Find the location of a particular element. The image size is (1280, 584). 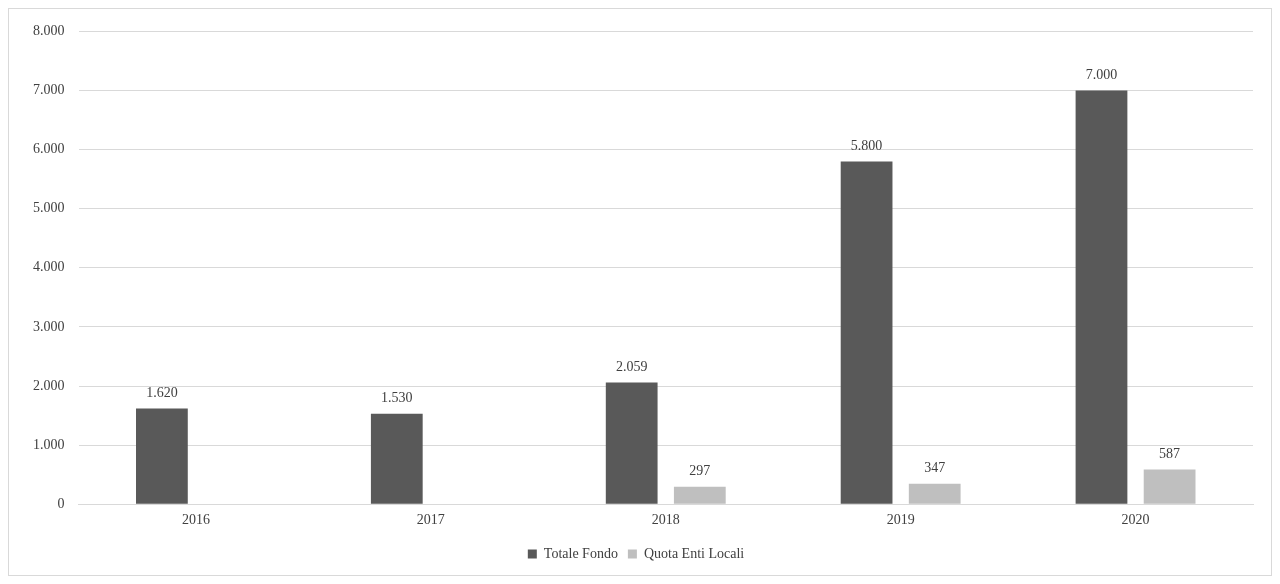

y-tick-label: 0 is located at coordinates (61, 503).